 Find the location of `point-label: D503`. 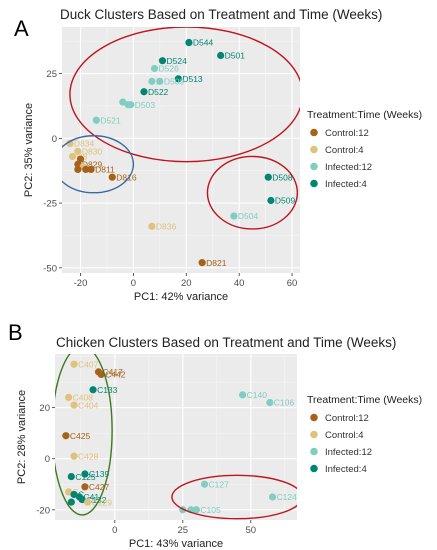

point-label: D503 is located at coordinates (145, 105).